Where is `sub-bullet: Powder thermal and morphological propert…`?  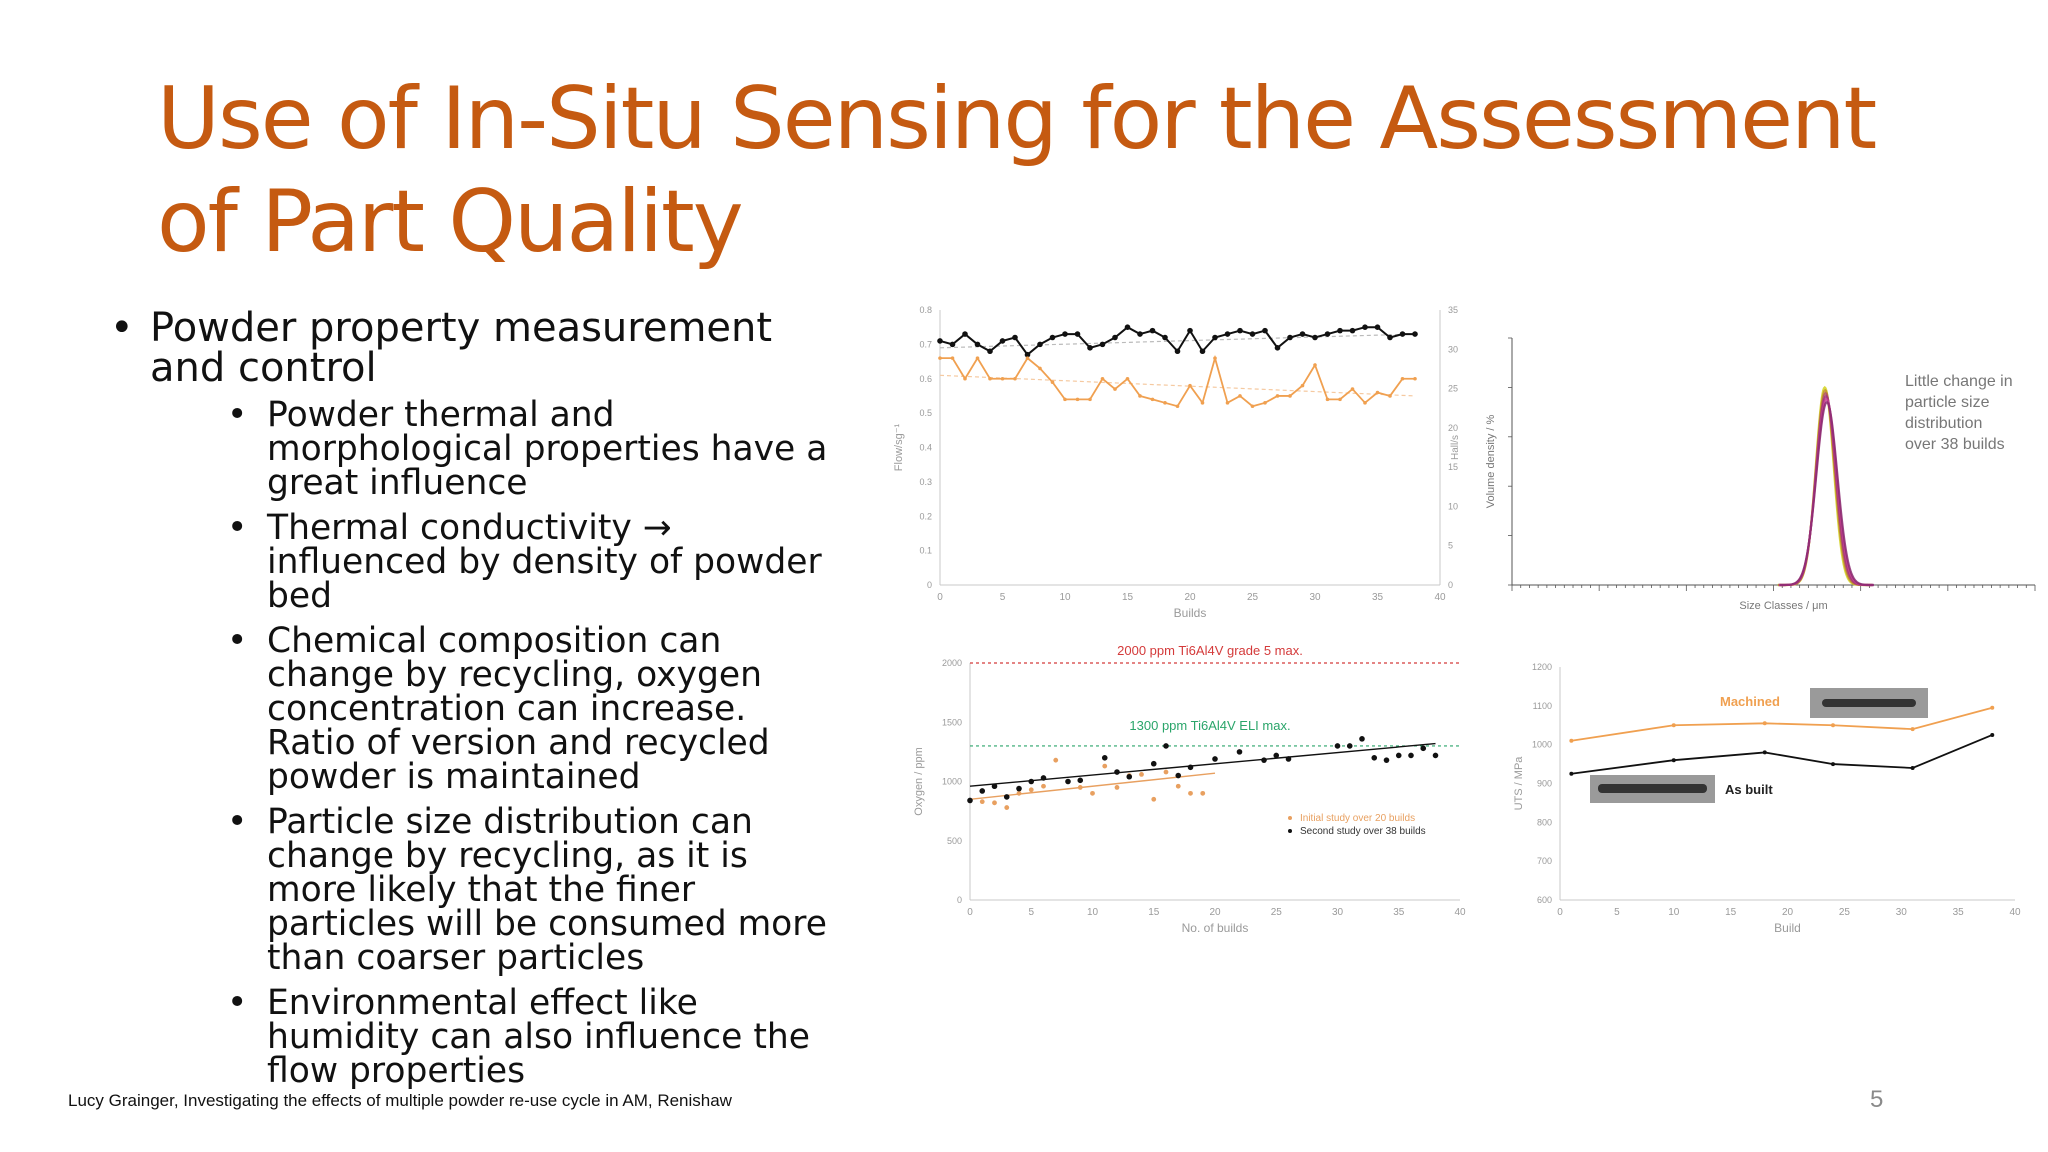
sub-bullet: Powder thermal and morphological propert… is located at coordinates (533, 449).